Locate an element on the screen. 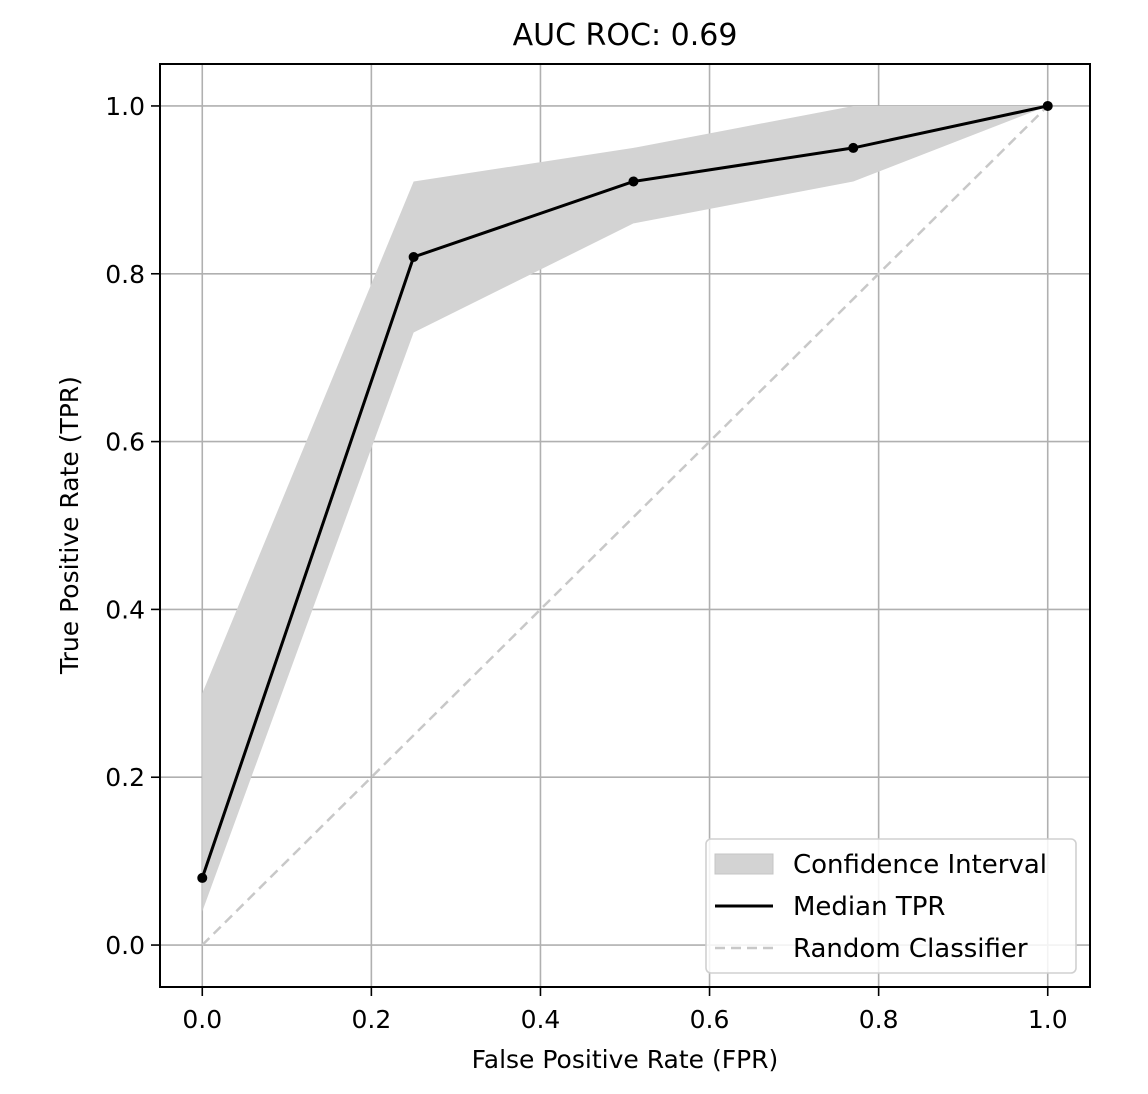 This screenshot has width=1148, height=1094. y-tick-label: 0.8 is located at coordinates (125, 274).